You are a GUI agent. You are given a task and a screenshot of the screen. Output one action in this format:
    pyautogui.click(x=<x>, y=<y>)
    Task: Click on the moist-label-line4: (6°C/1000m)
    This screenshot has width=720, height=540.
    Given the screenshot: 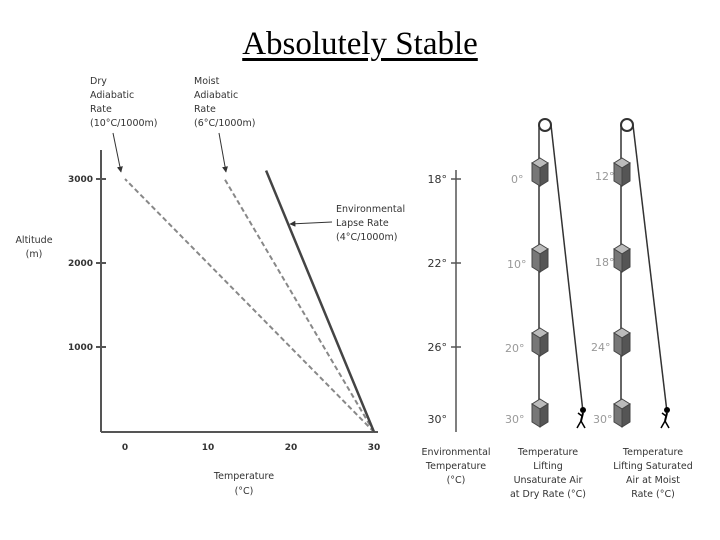 What is the action you would take?
    pyautogui.click(x=224, y=123)
    